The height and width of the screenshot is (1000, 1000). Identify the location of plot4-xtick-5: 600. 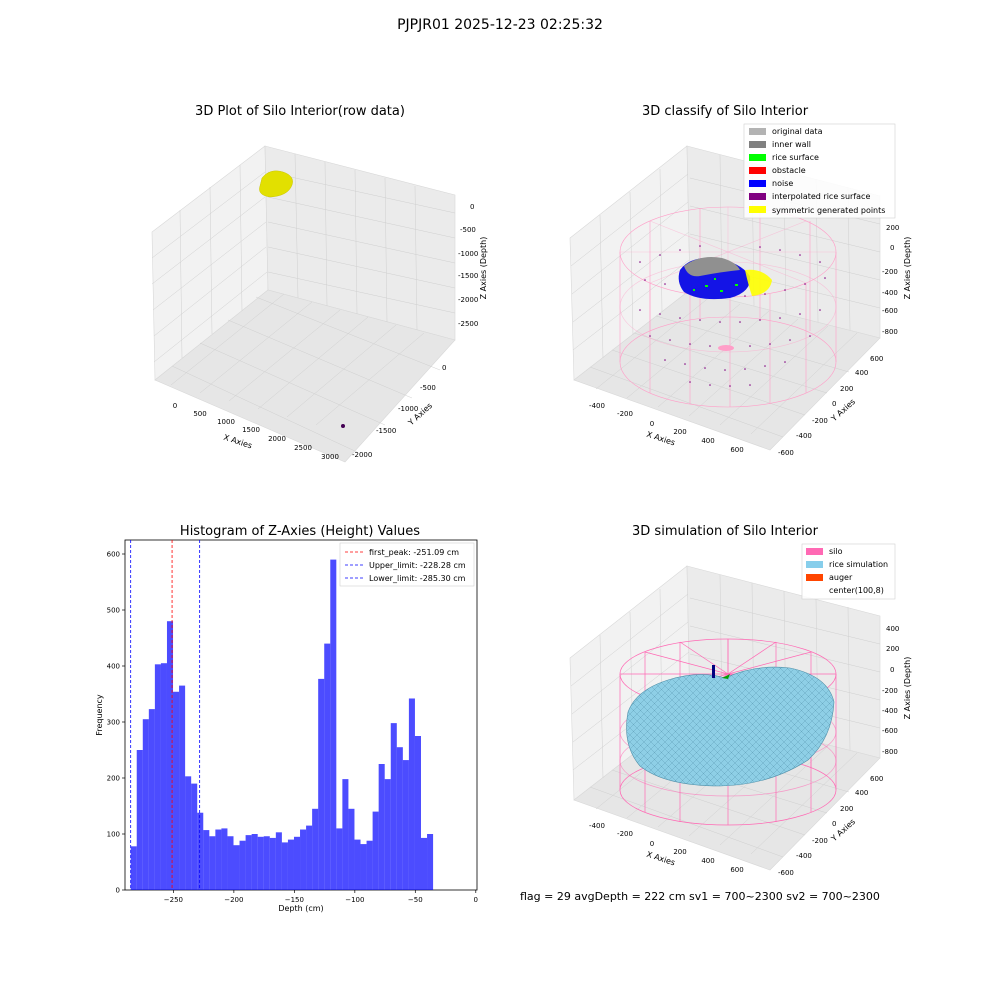
(736, 870).